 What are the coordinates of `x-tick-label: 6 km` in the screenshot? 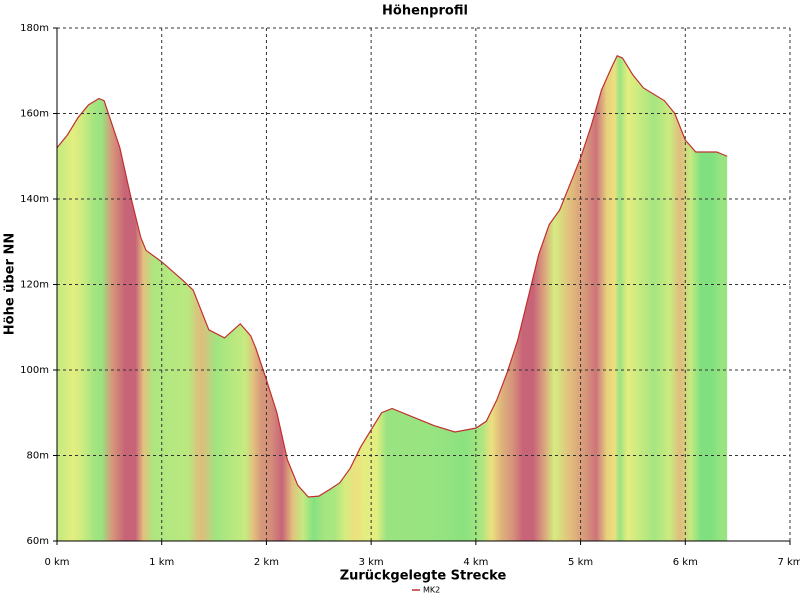 It's located at (685, 562).